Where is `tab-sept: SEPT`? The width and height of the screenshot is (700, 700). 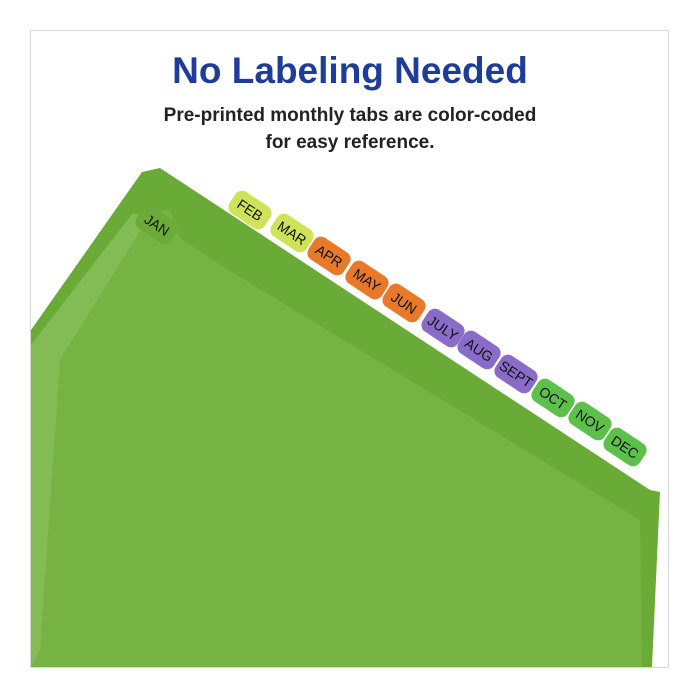 tab-sept: SEPT is located at coordinates (515, 374).